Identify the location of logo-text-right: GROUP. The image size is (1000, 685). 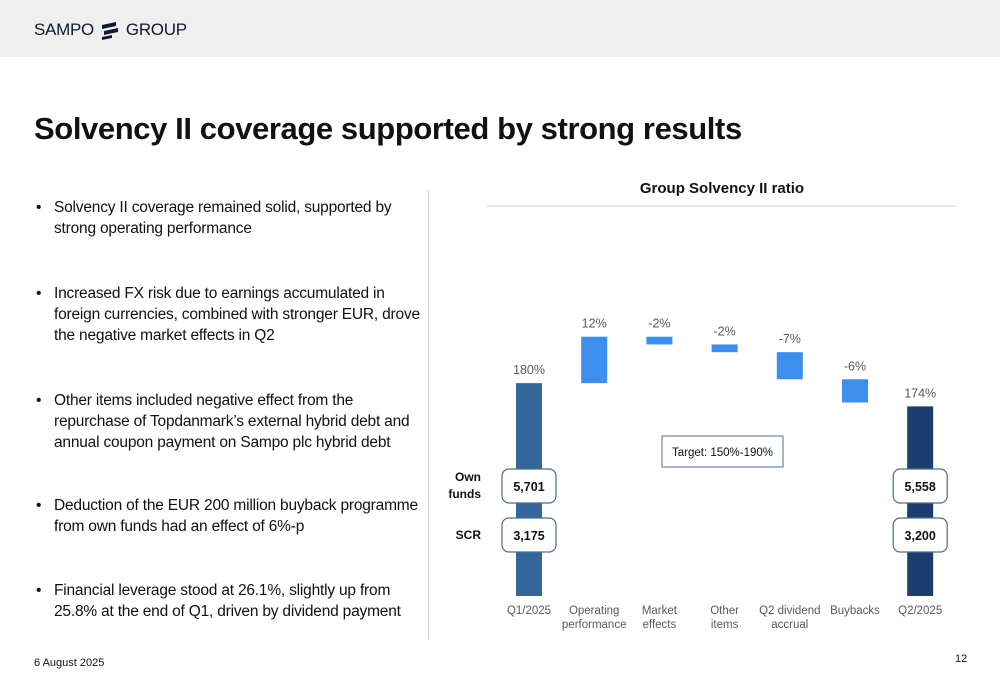
(156, 29).